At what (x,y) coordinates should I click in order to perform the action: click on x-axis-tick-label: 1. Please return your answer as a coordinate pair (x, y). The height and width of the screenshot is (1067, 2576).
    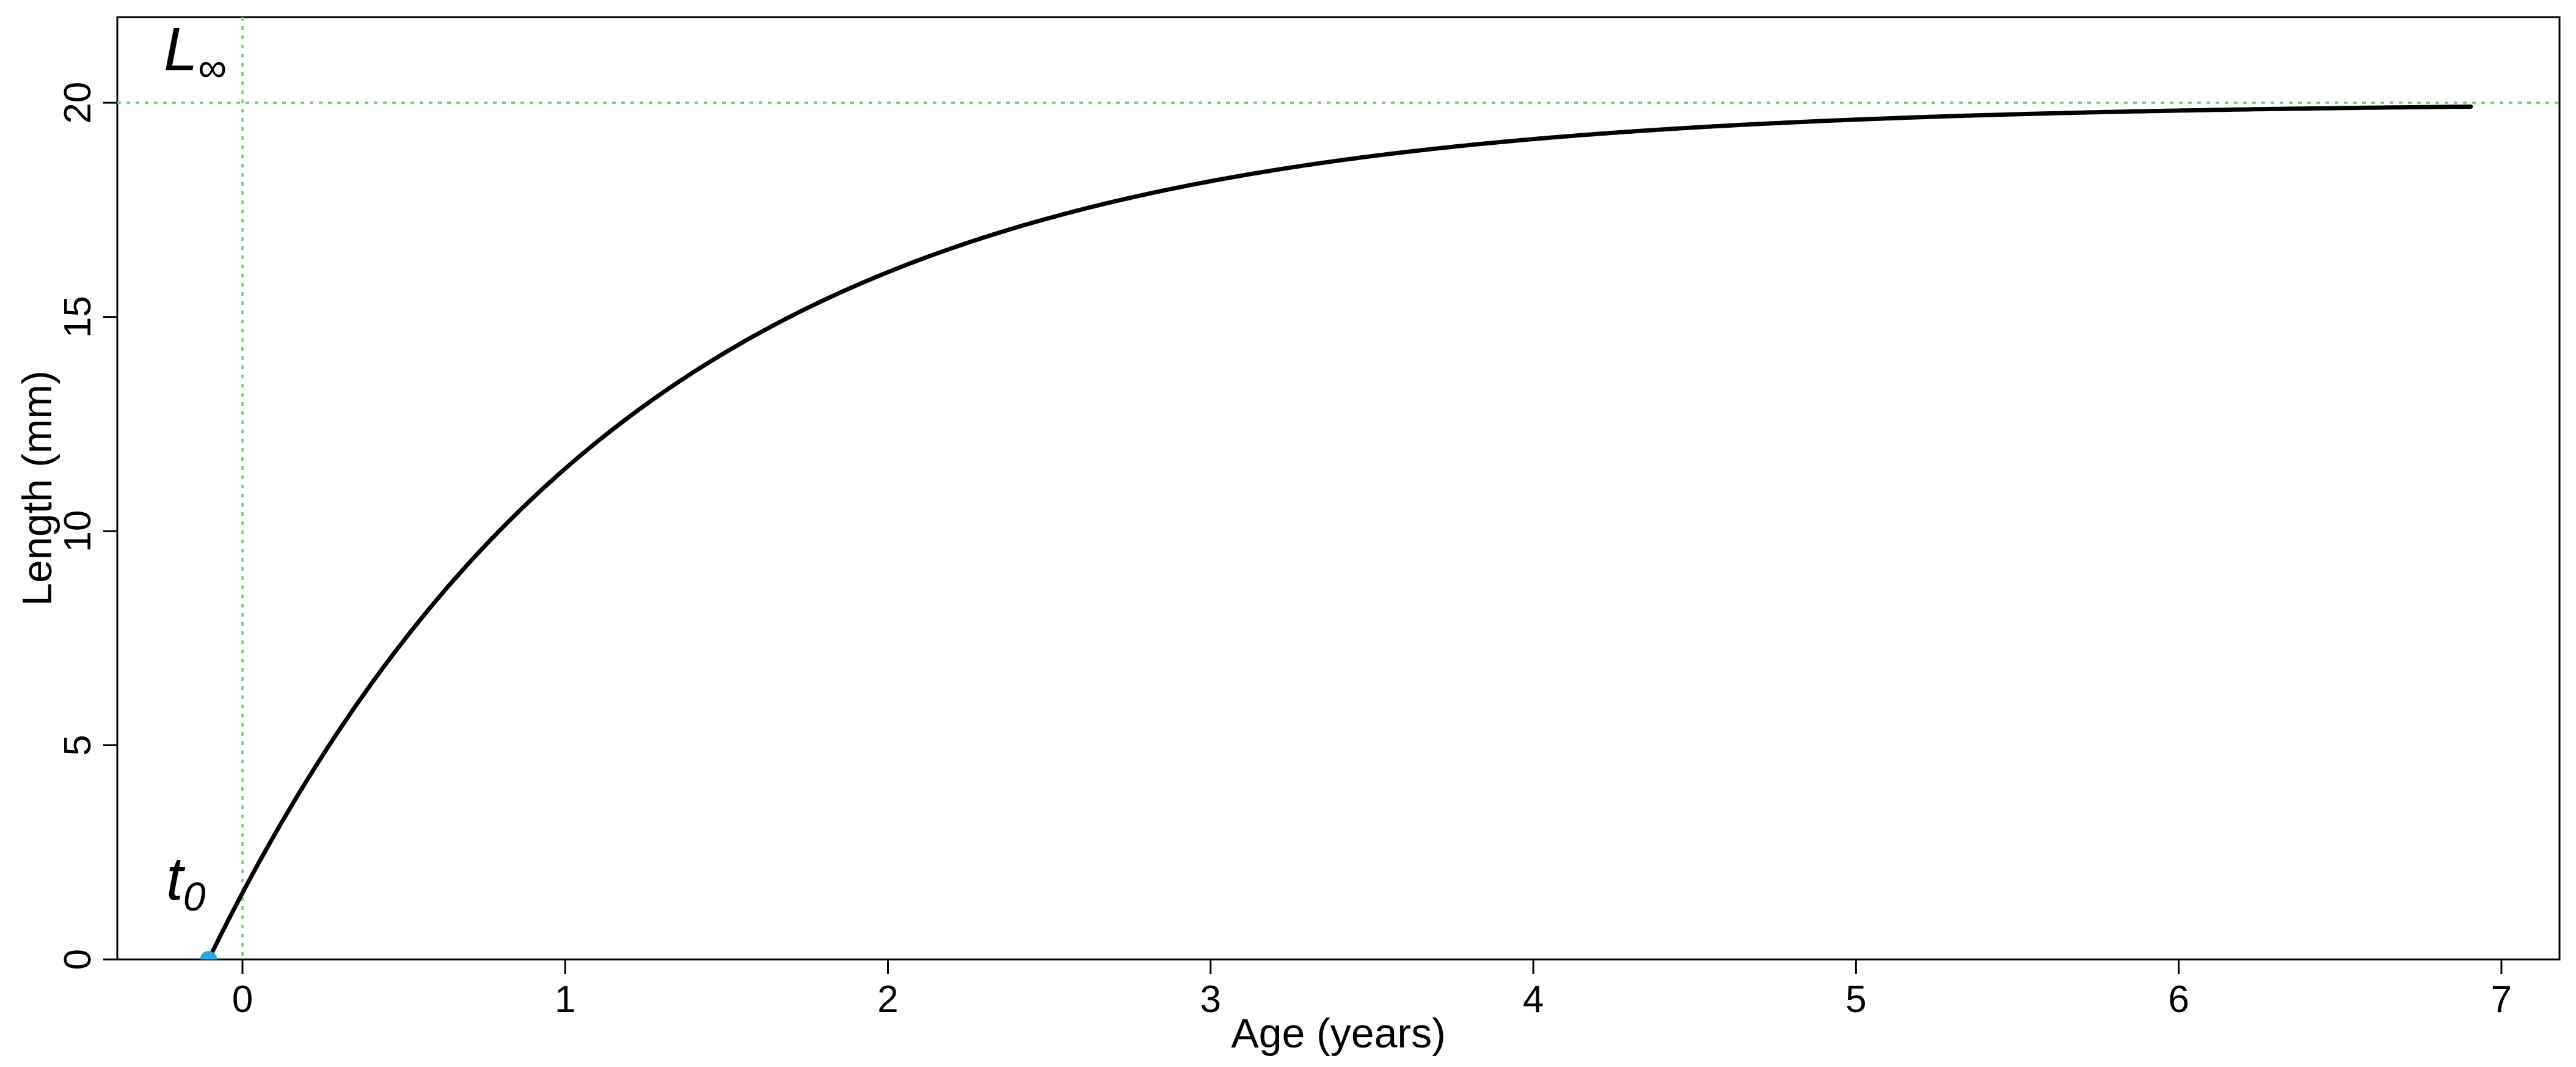
    Looking at the image, I should click on (565, 1000).